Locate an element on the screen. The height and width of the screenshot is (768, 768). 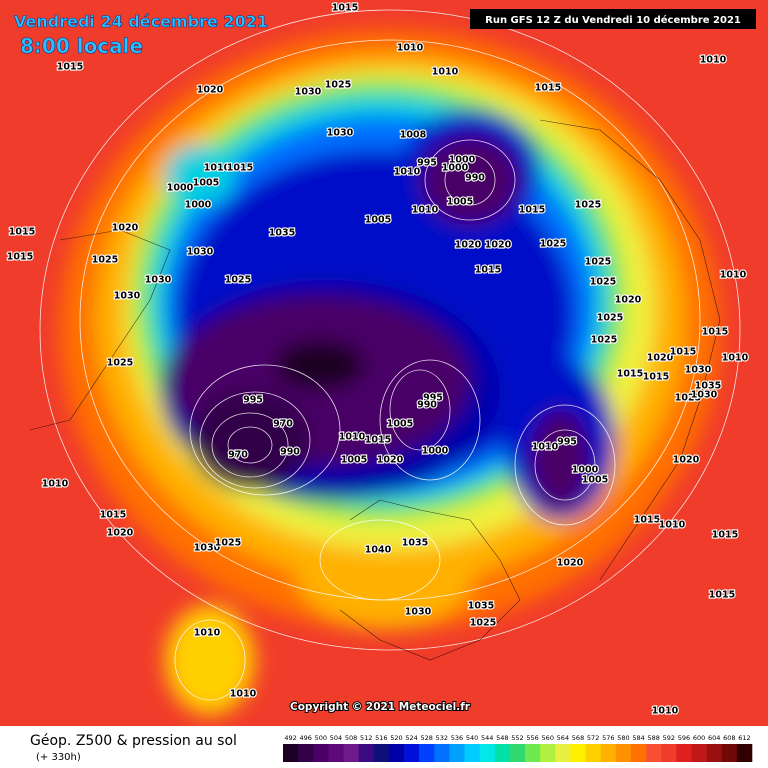
colorbar-label: 564 is located at coordinates (563, 738).